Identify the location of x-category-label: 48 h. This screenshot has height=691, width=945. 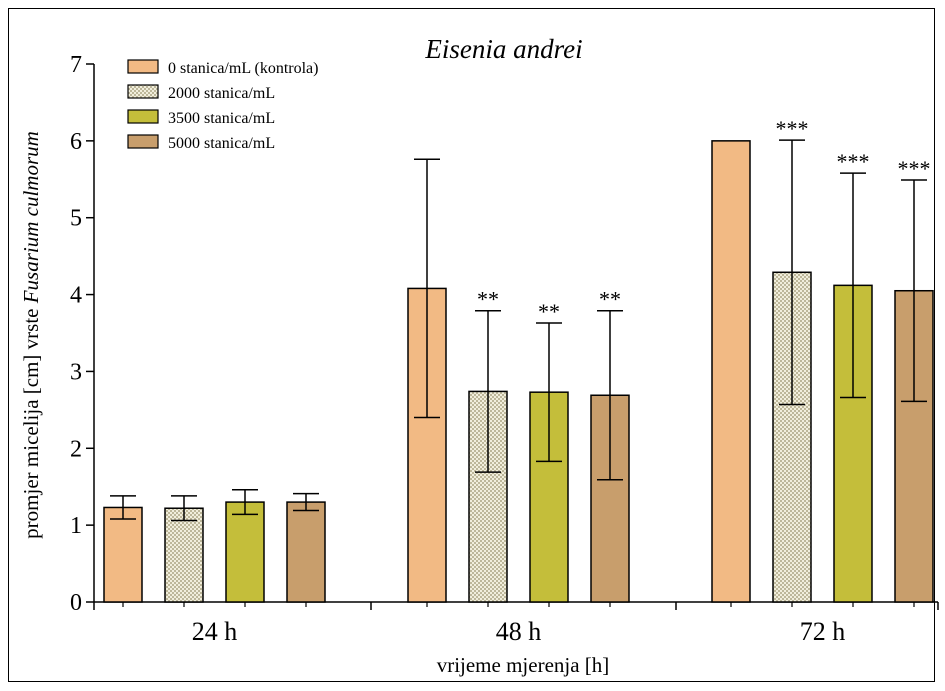
(519, 631).